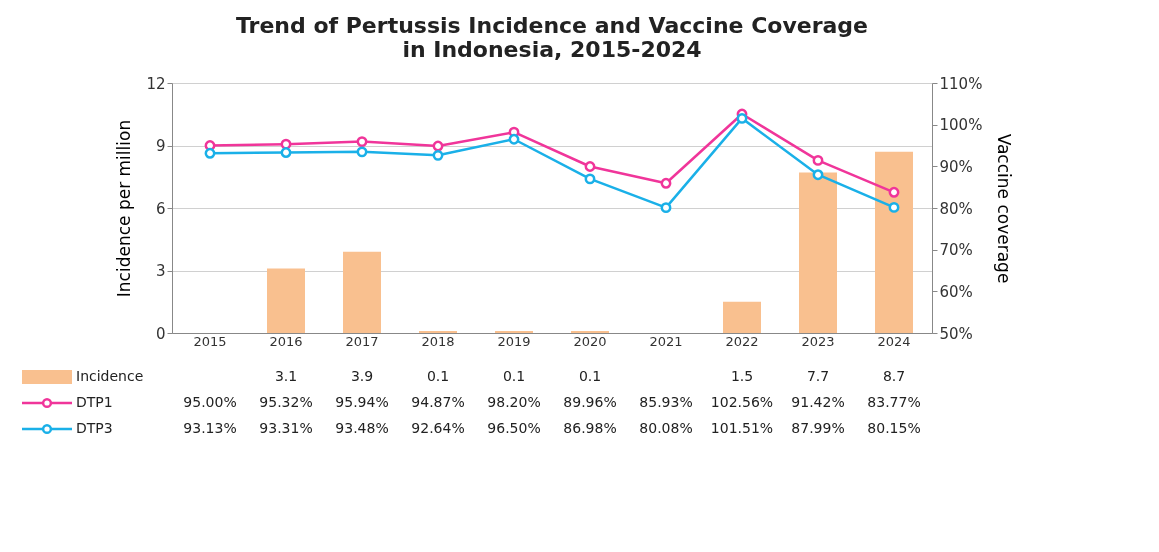  Describe the element at coordinates (666, 402) in the screenshot. I see `data-label: 85.93%` at that location.